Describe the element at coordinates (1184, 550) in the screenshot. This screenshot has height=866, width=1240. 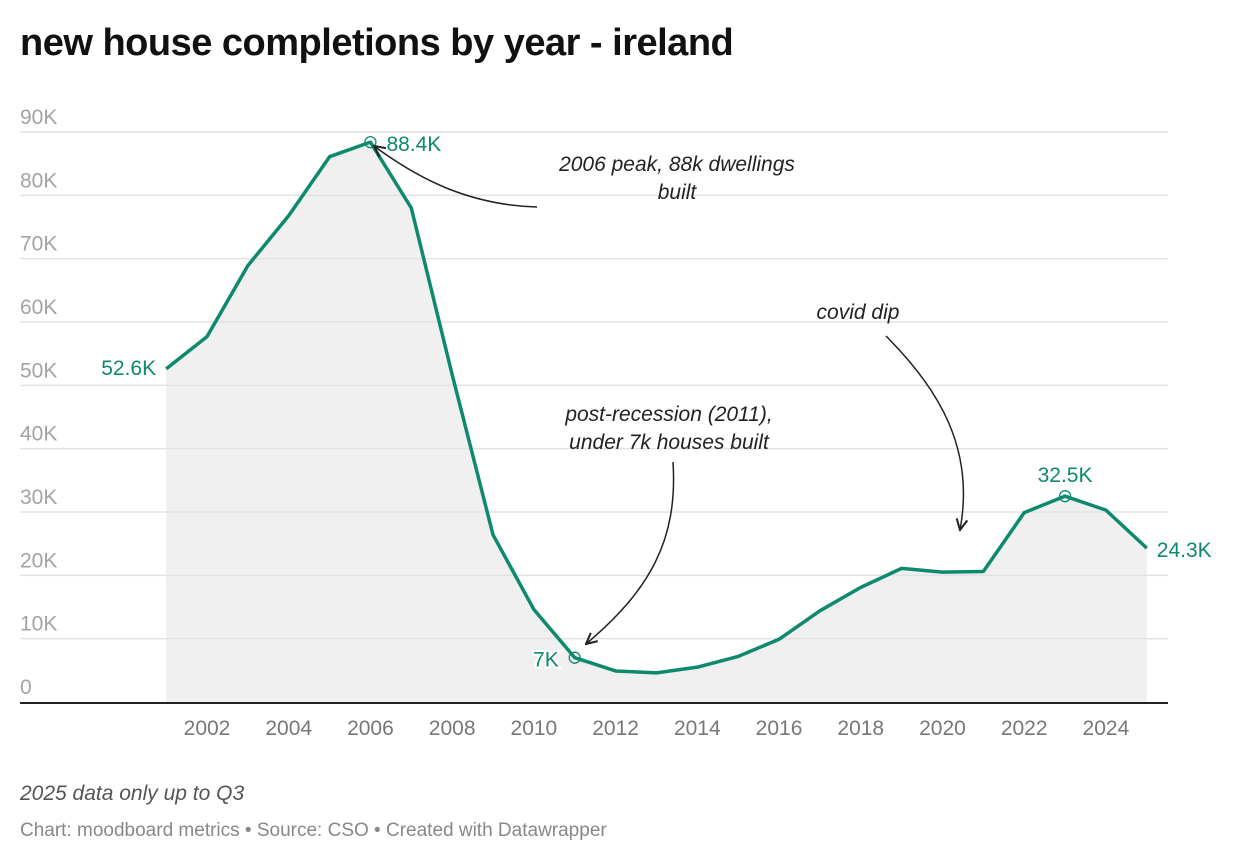
I see `data-label: 24.3K` at that location.